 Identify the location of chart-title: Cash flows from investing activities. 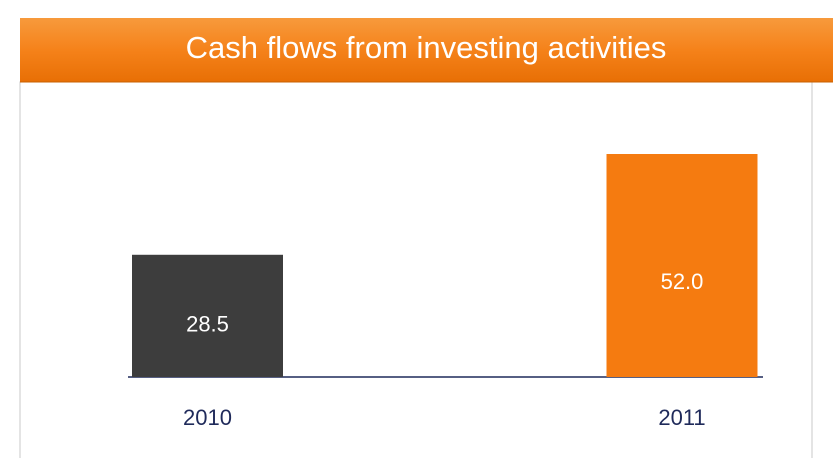
(426, 47).